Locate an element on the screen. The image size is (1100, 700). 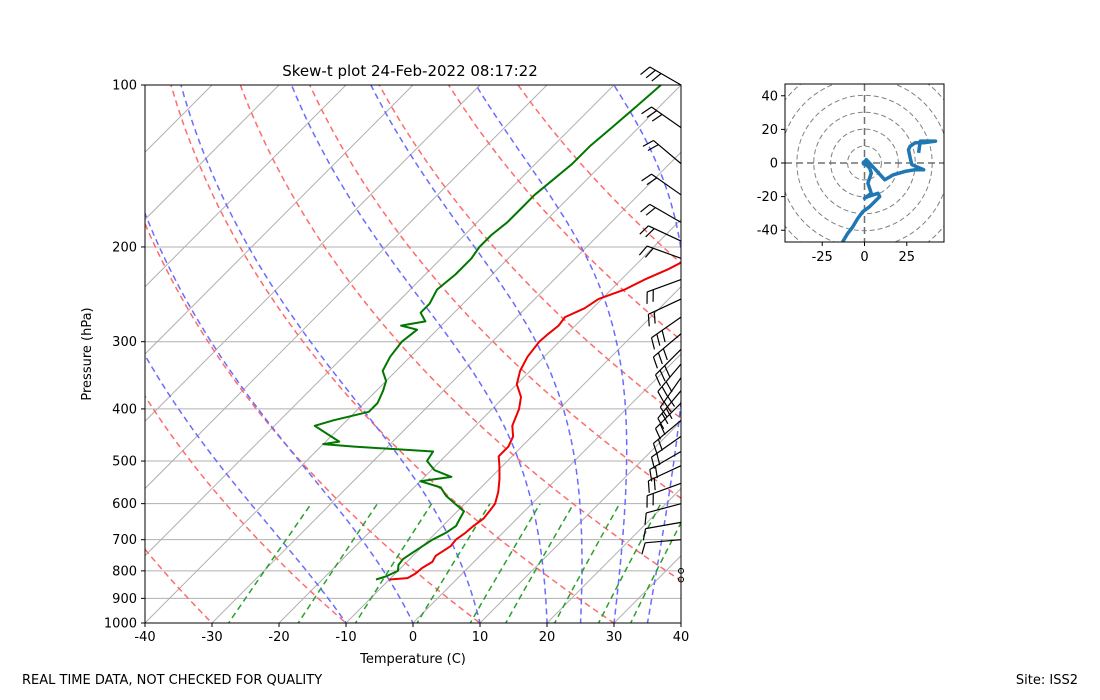
hodograph-origin-marker is located at coordinates (864, 163).